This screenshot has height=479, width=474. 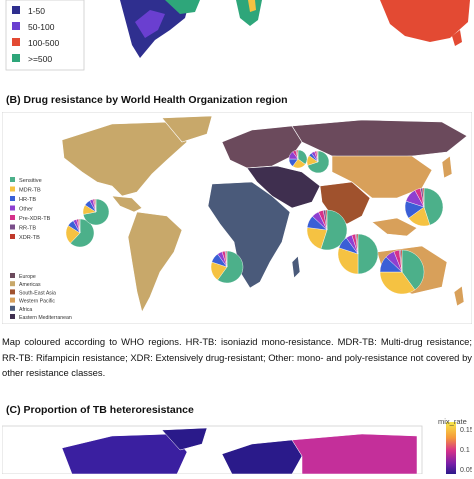 What do you see at coordinates (252, 6) in the screenshot?
I see `section-a-africa-part` at bounding box center [252, 6].